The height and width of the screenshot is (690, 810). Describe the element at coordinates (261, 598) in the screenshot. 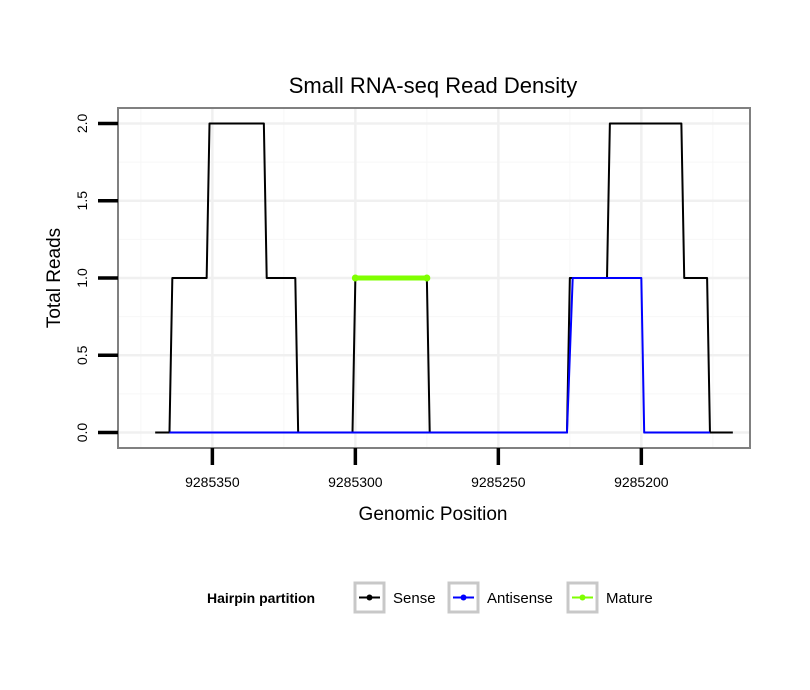

I see `legend-title: Hairpin partition` at that location.